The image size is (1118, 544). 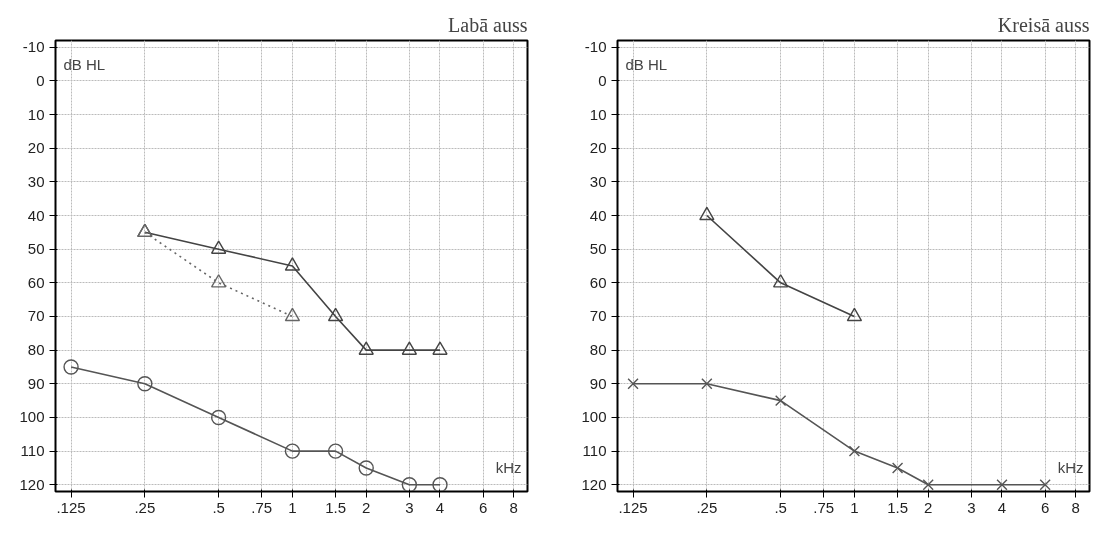 What do you see at coordinates (1043, 24) in the screenshot?
I see `chart-title: Kreisā auss` at bounding box center [1043, 24].